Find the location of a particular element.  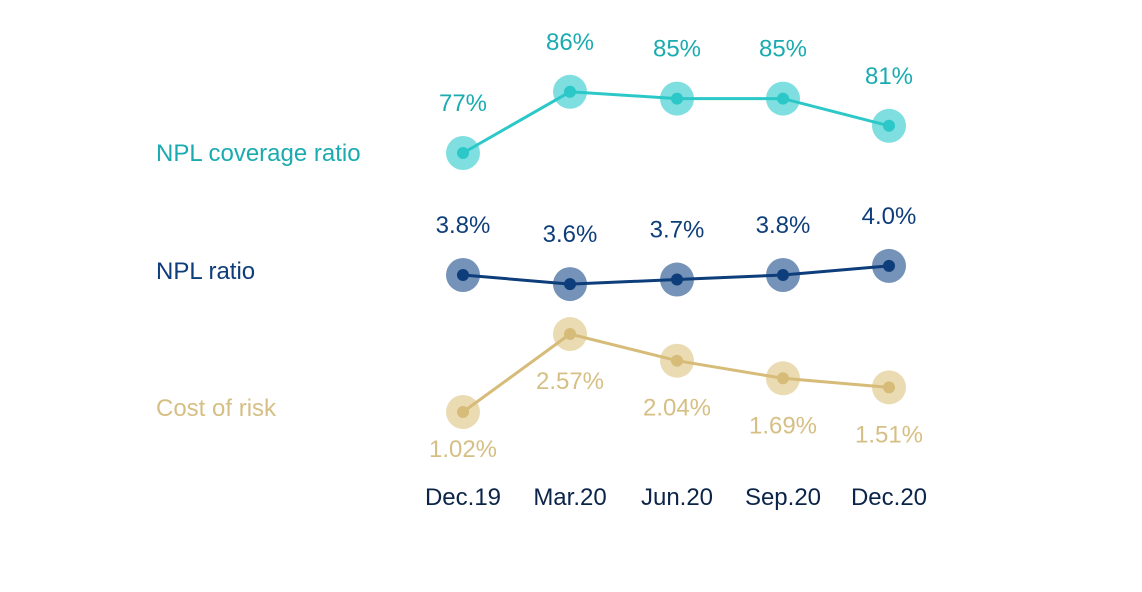

x-tick-label-4: Dec.20 is located at coordinates (889, 497).